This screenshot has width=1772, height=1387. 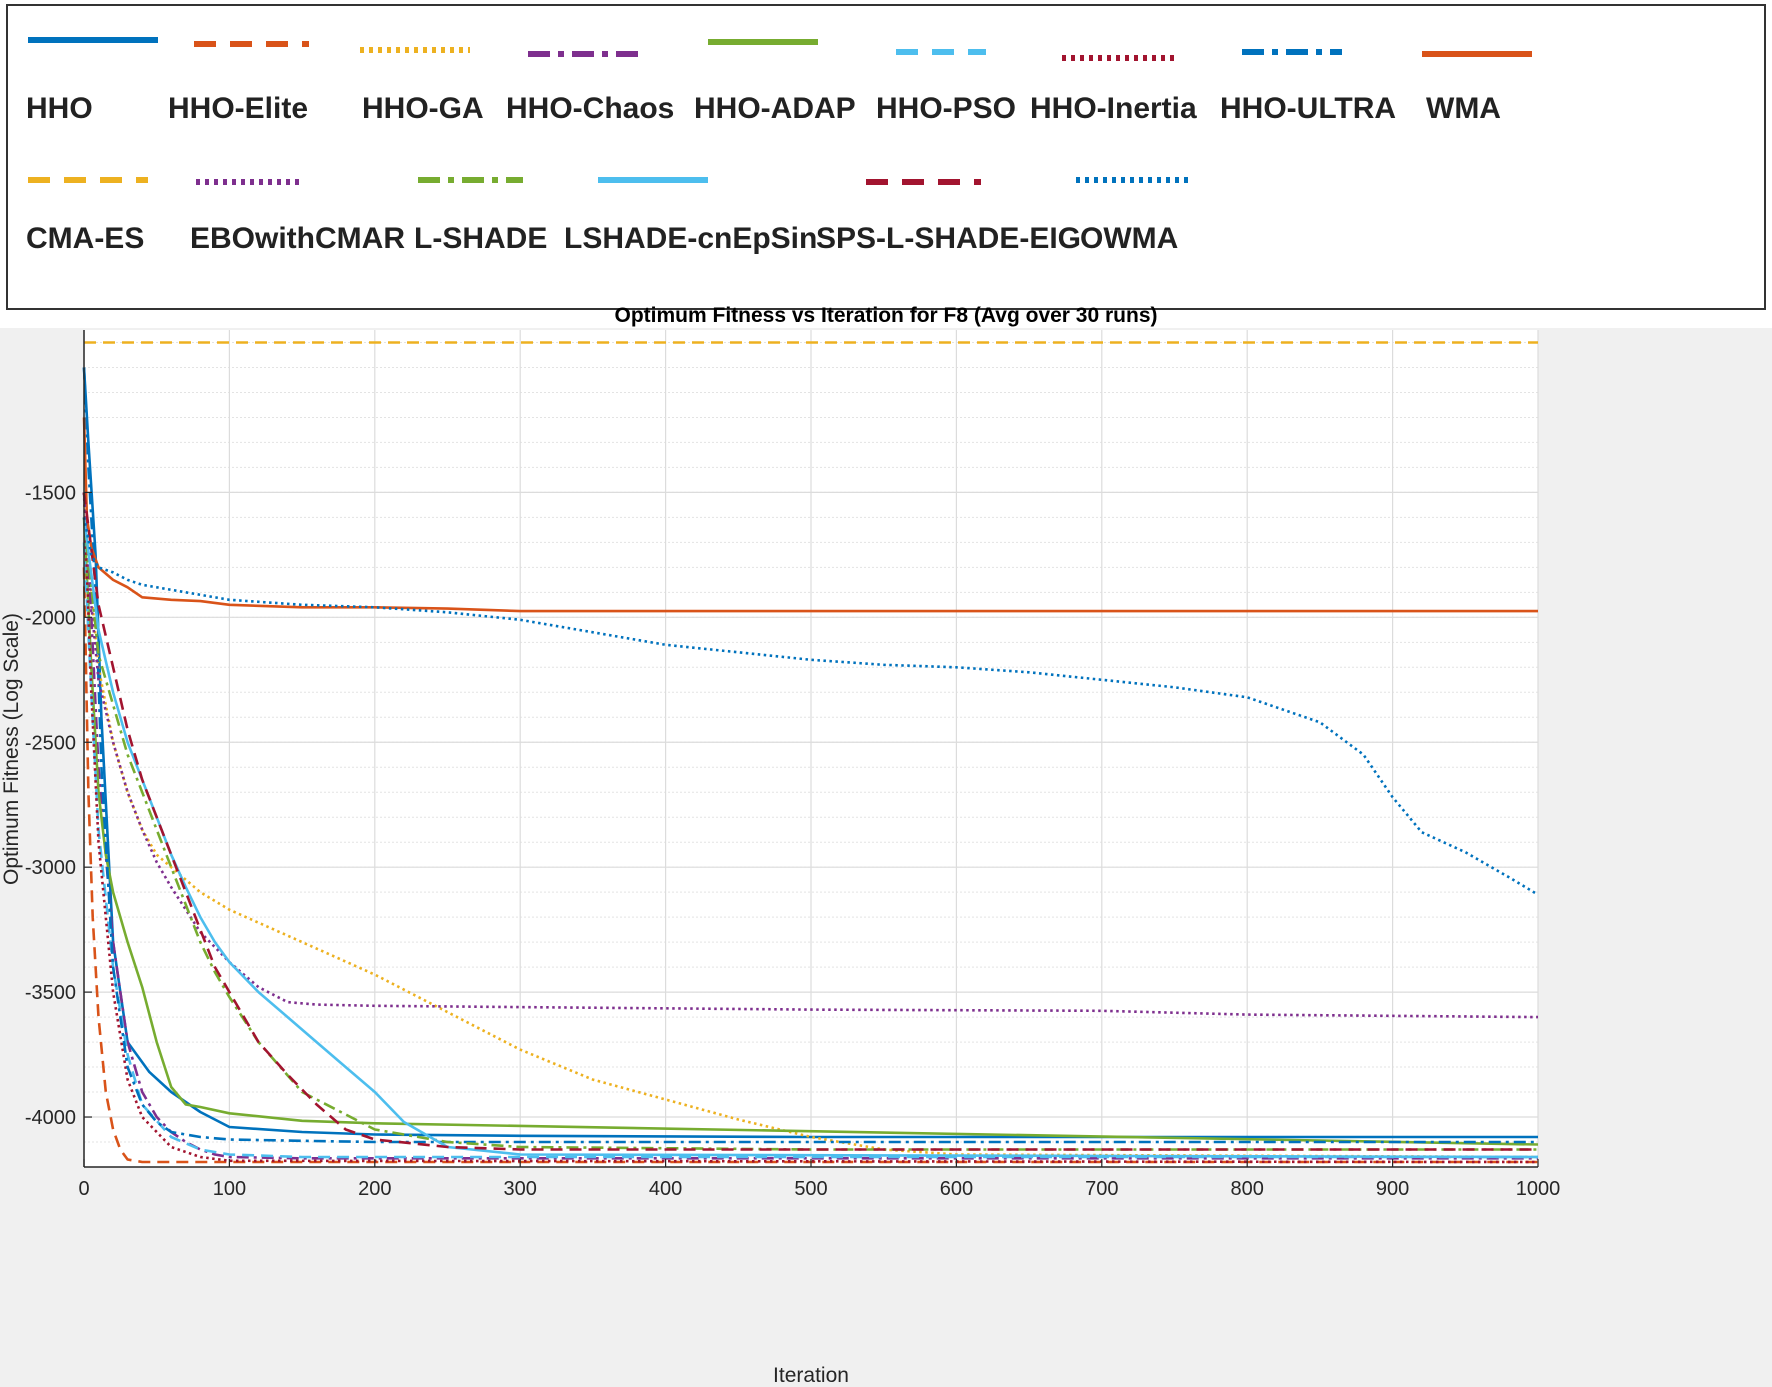 I want to click on y-tick-label: -1500, so click(x=50, y=493).